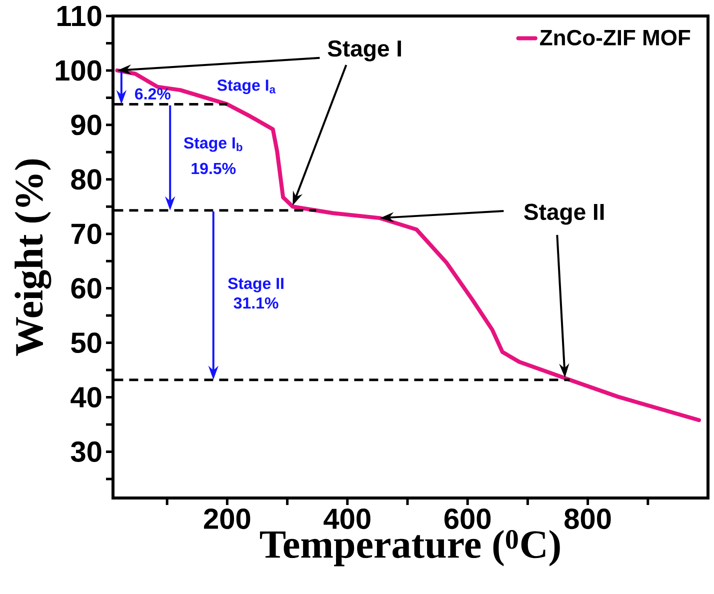 The width and height of the screenshot is (714, 594). I want to click on y-tick-label: 40, so click(86, 397).